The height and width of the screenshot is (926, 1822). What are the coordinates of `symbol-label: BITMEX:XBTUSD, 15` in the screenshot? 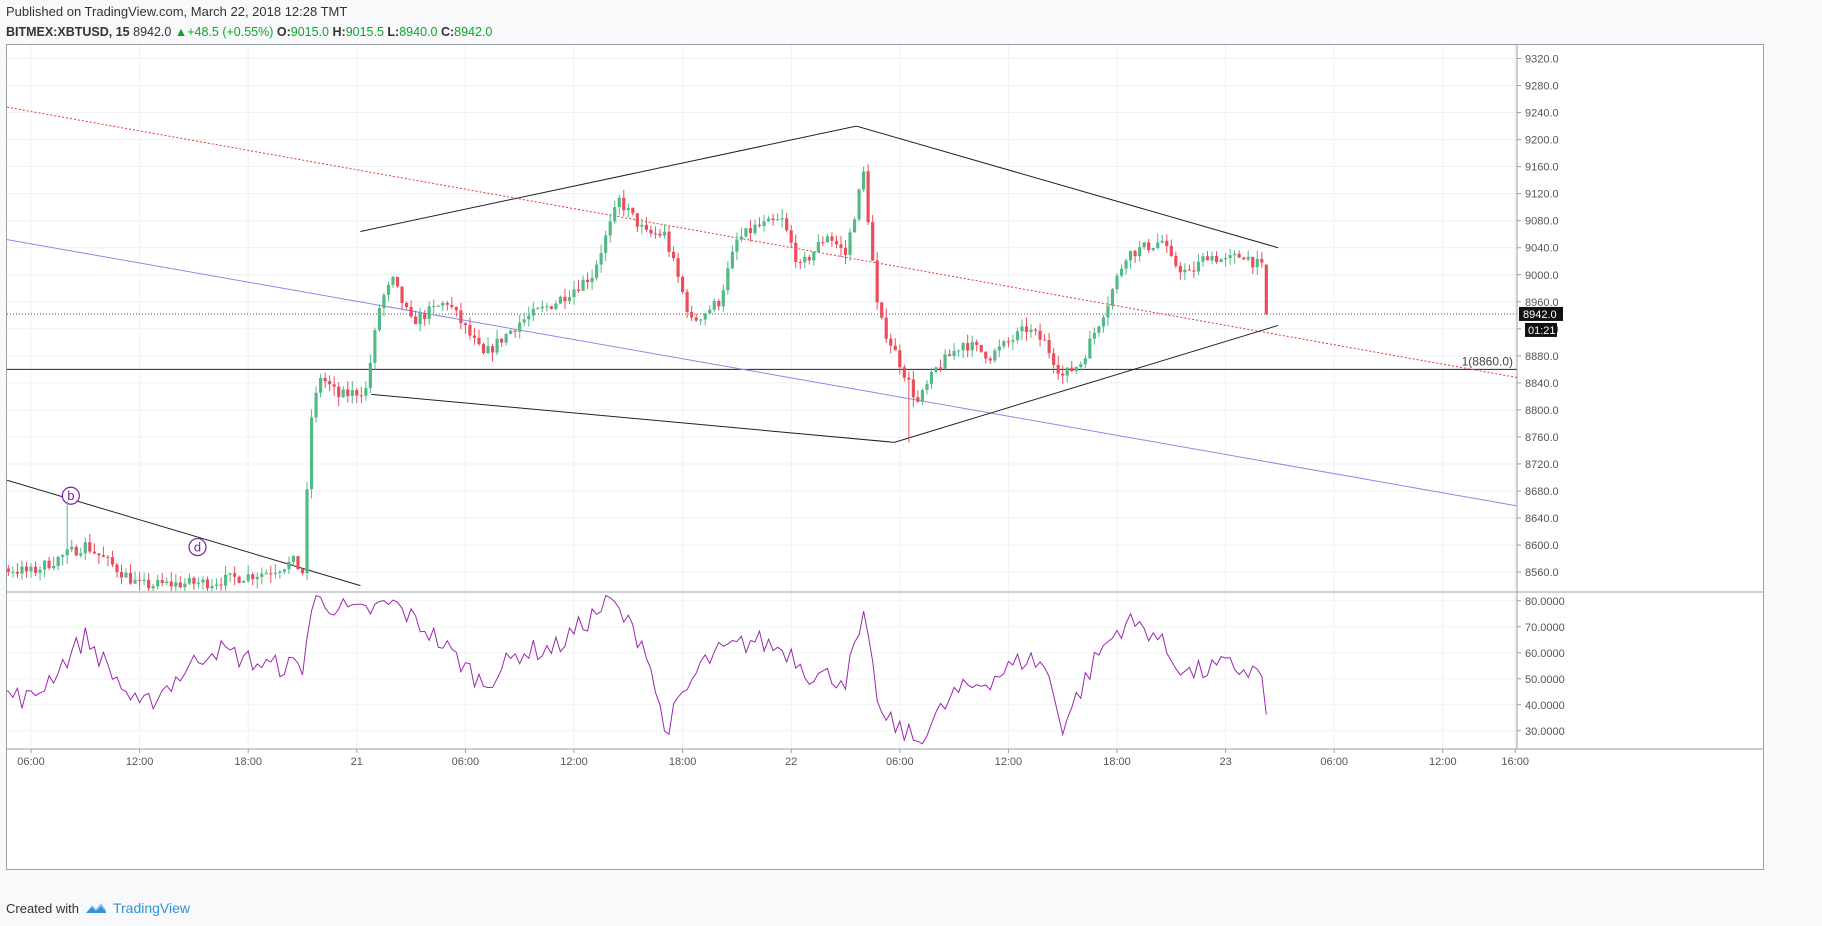 It's located at (68, 32).